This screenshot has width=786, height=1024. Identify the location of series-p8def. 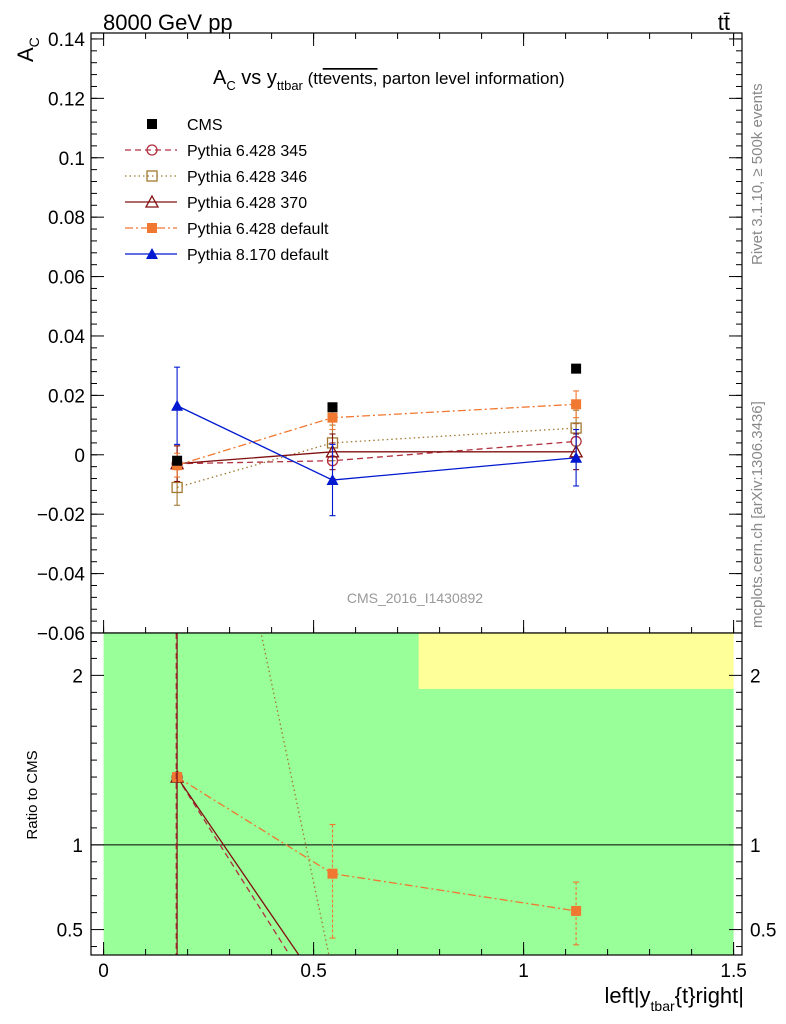
(377, 441).